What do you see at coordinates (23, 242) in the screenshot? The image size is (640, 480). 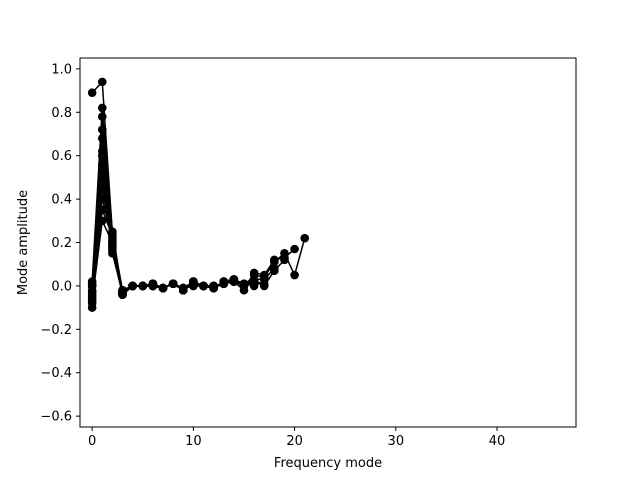 I see `y-axis-label: Mode amplitude` at bounding box center [23, 242].